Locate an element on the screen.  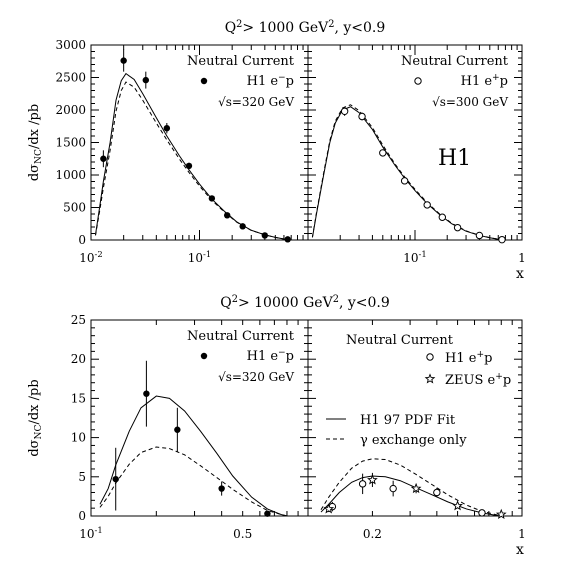
legend-energy: √s=300 GeV is located at coordinates (470, 102).